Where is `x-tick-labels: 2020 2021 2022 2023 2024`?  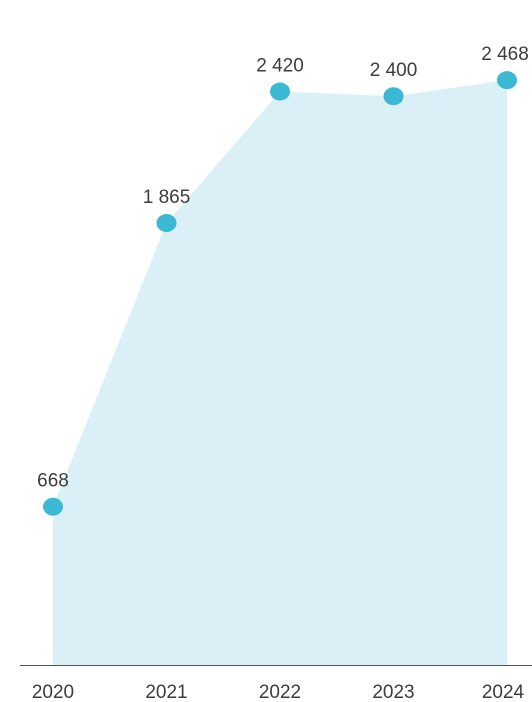 x-tick-labels: 2020 2021 2022 2023 2024 is located at coordinates (278, 692).